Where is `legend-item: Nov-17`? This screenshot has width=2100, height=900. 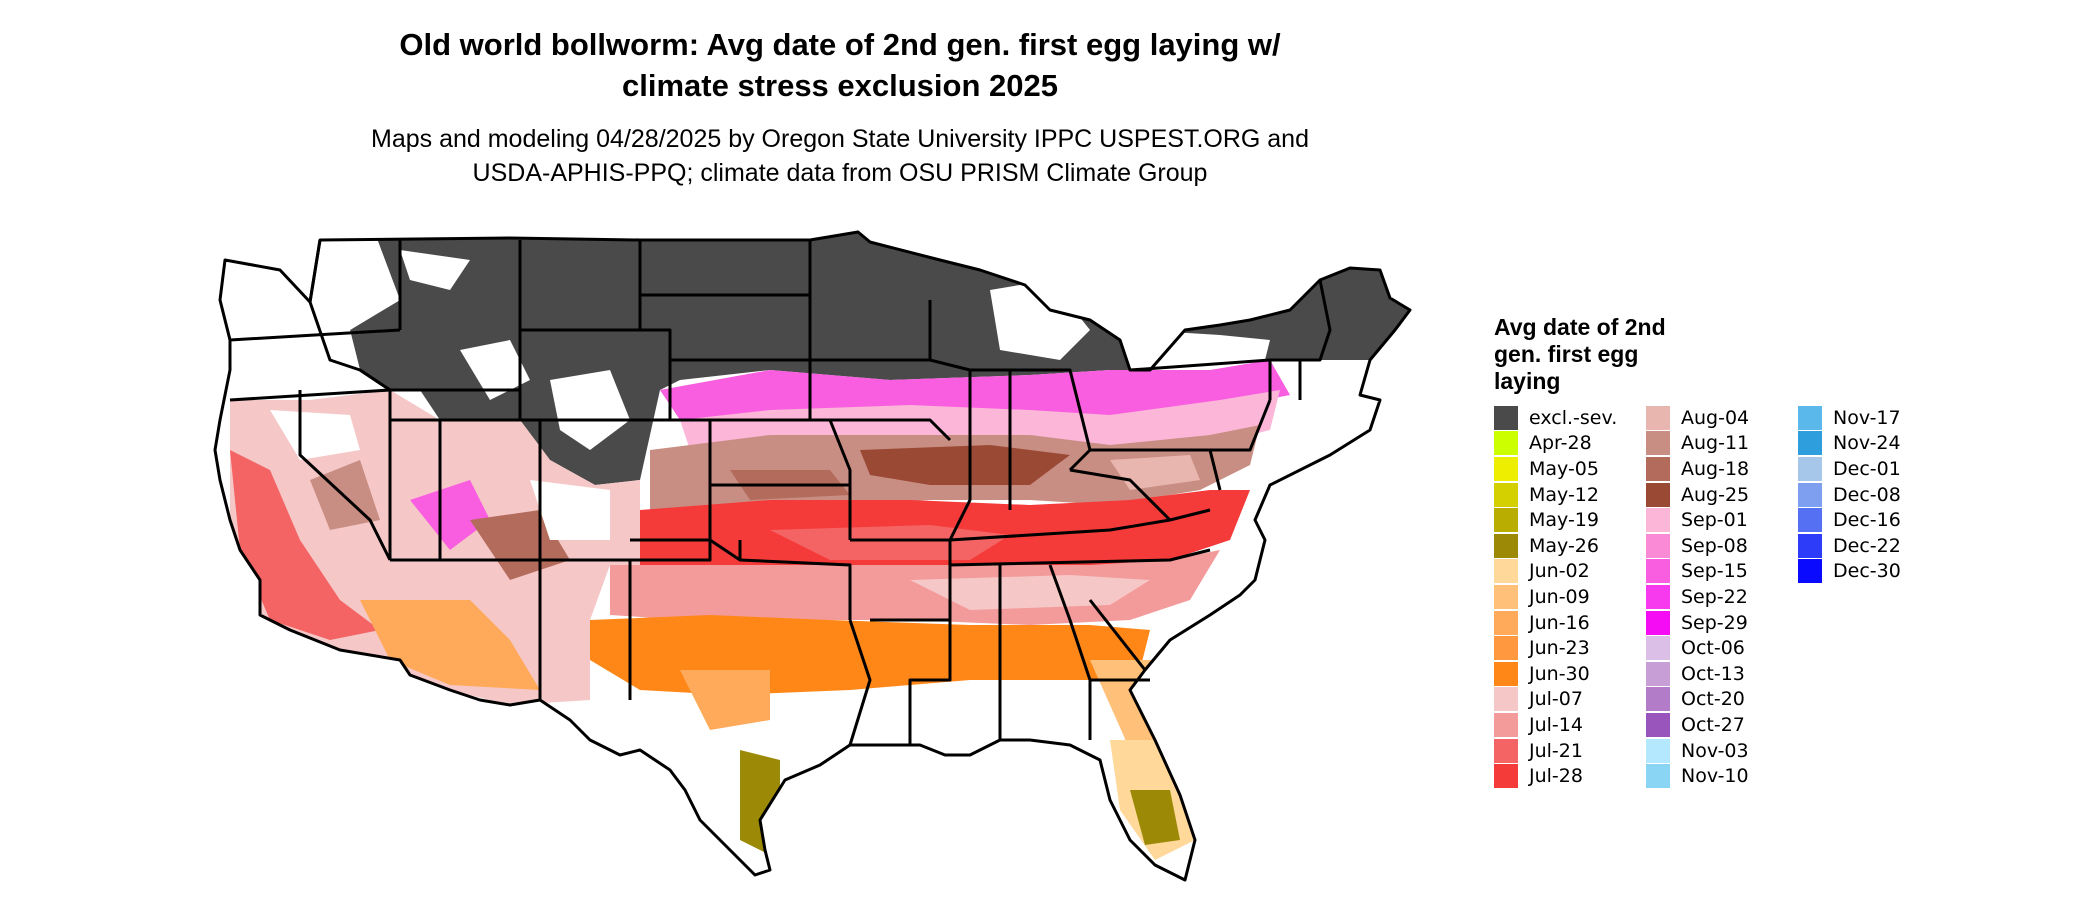
legend-item: Nov-17 is located at coordinates (1874, 418).